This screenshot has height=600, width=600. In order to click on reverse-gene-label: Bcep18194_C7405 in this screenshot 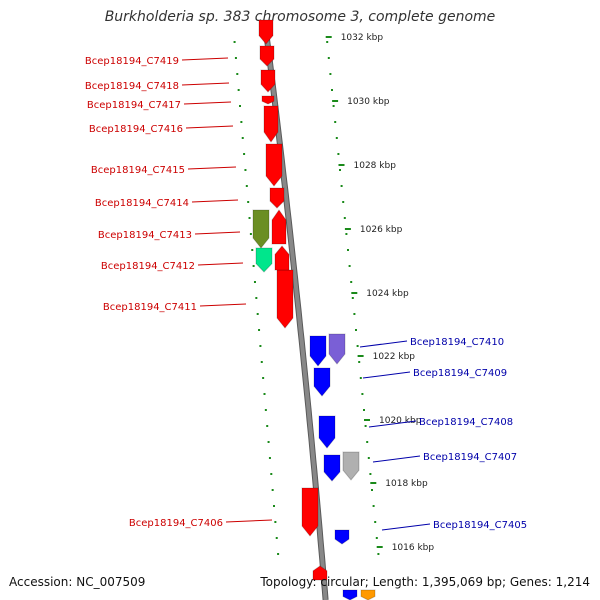, I will do `click(480, 525)`.